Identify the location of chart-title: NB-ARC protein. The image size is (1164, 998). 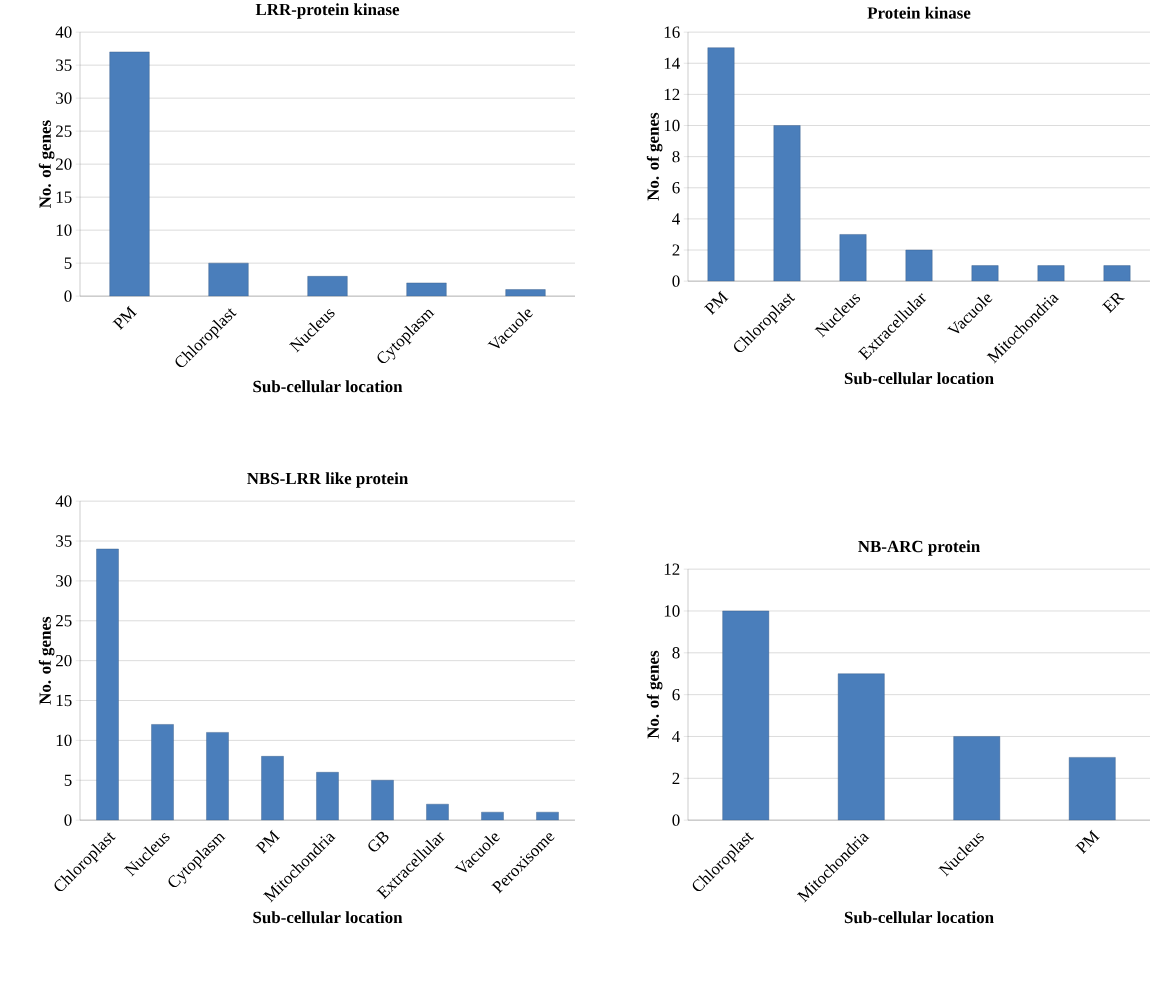
(919, 548).